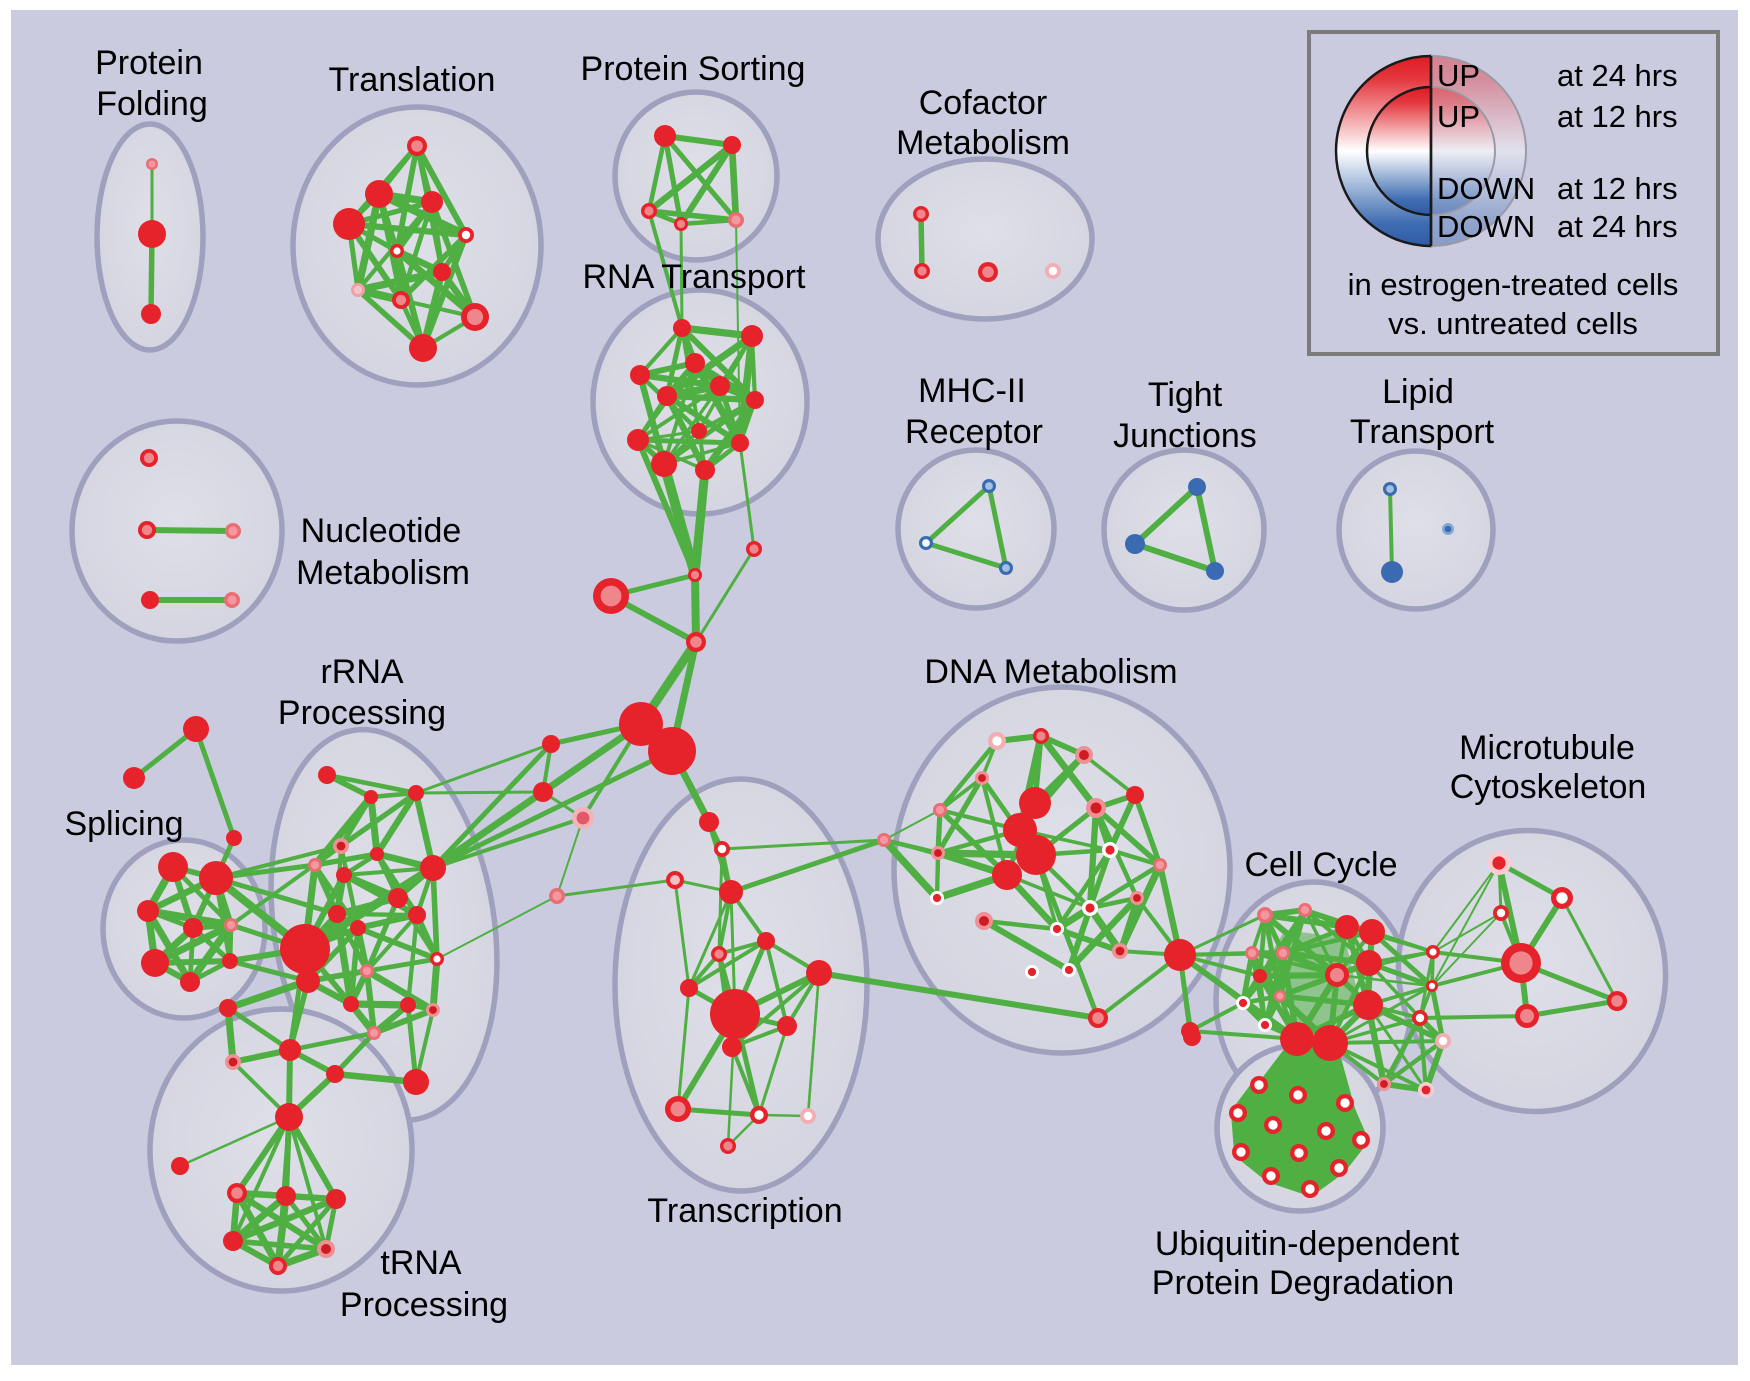  What do you see at coordinates (1418, 392) in the screenshot?
I see `svg-text: Lipid` at bounding box center [1418, 392].